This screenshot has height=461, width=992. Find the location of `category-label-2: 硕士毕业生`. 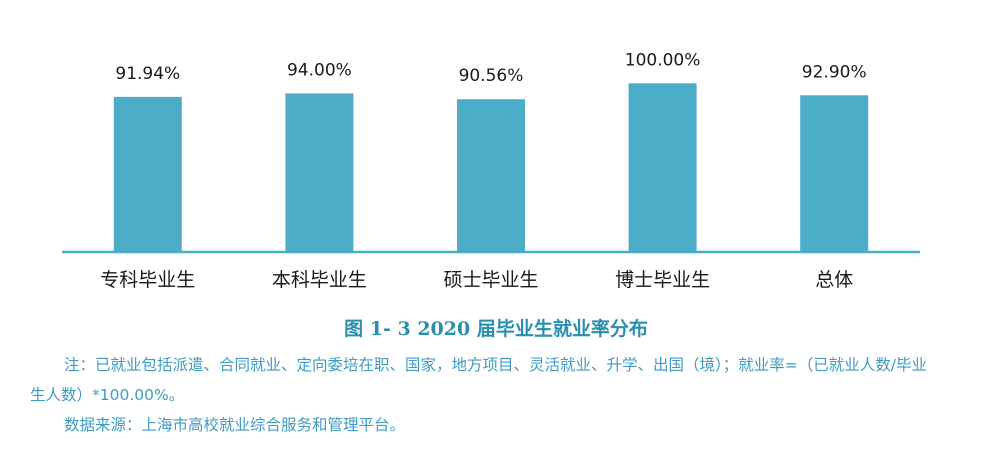

category-label-2: 硕士毕业生 is located at coordinates (490, 280).